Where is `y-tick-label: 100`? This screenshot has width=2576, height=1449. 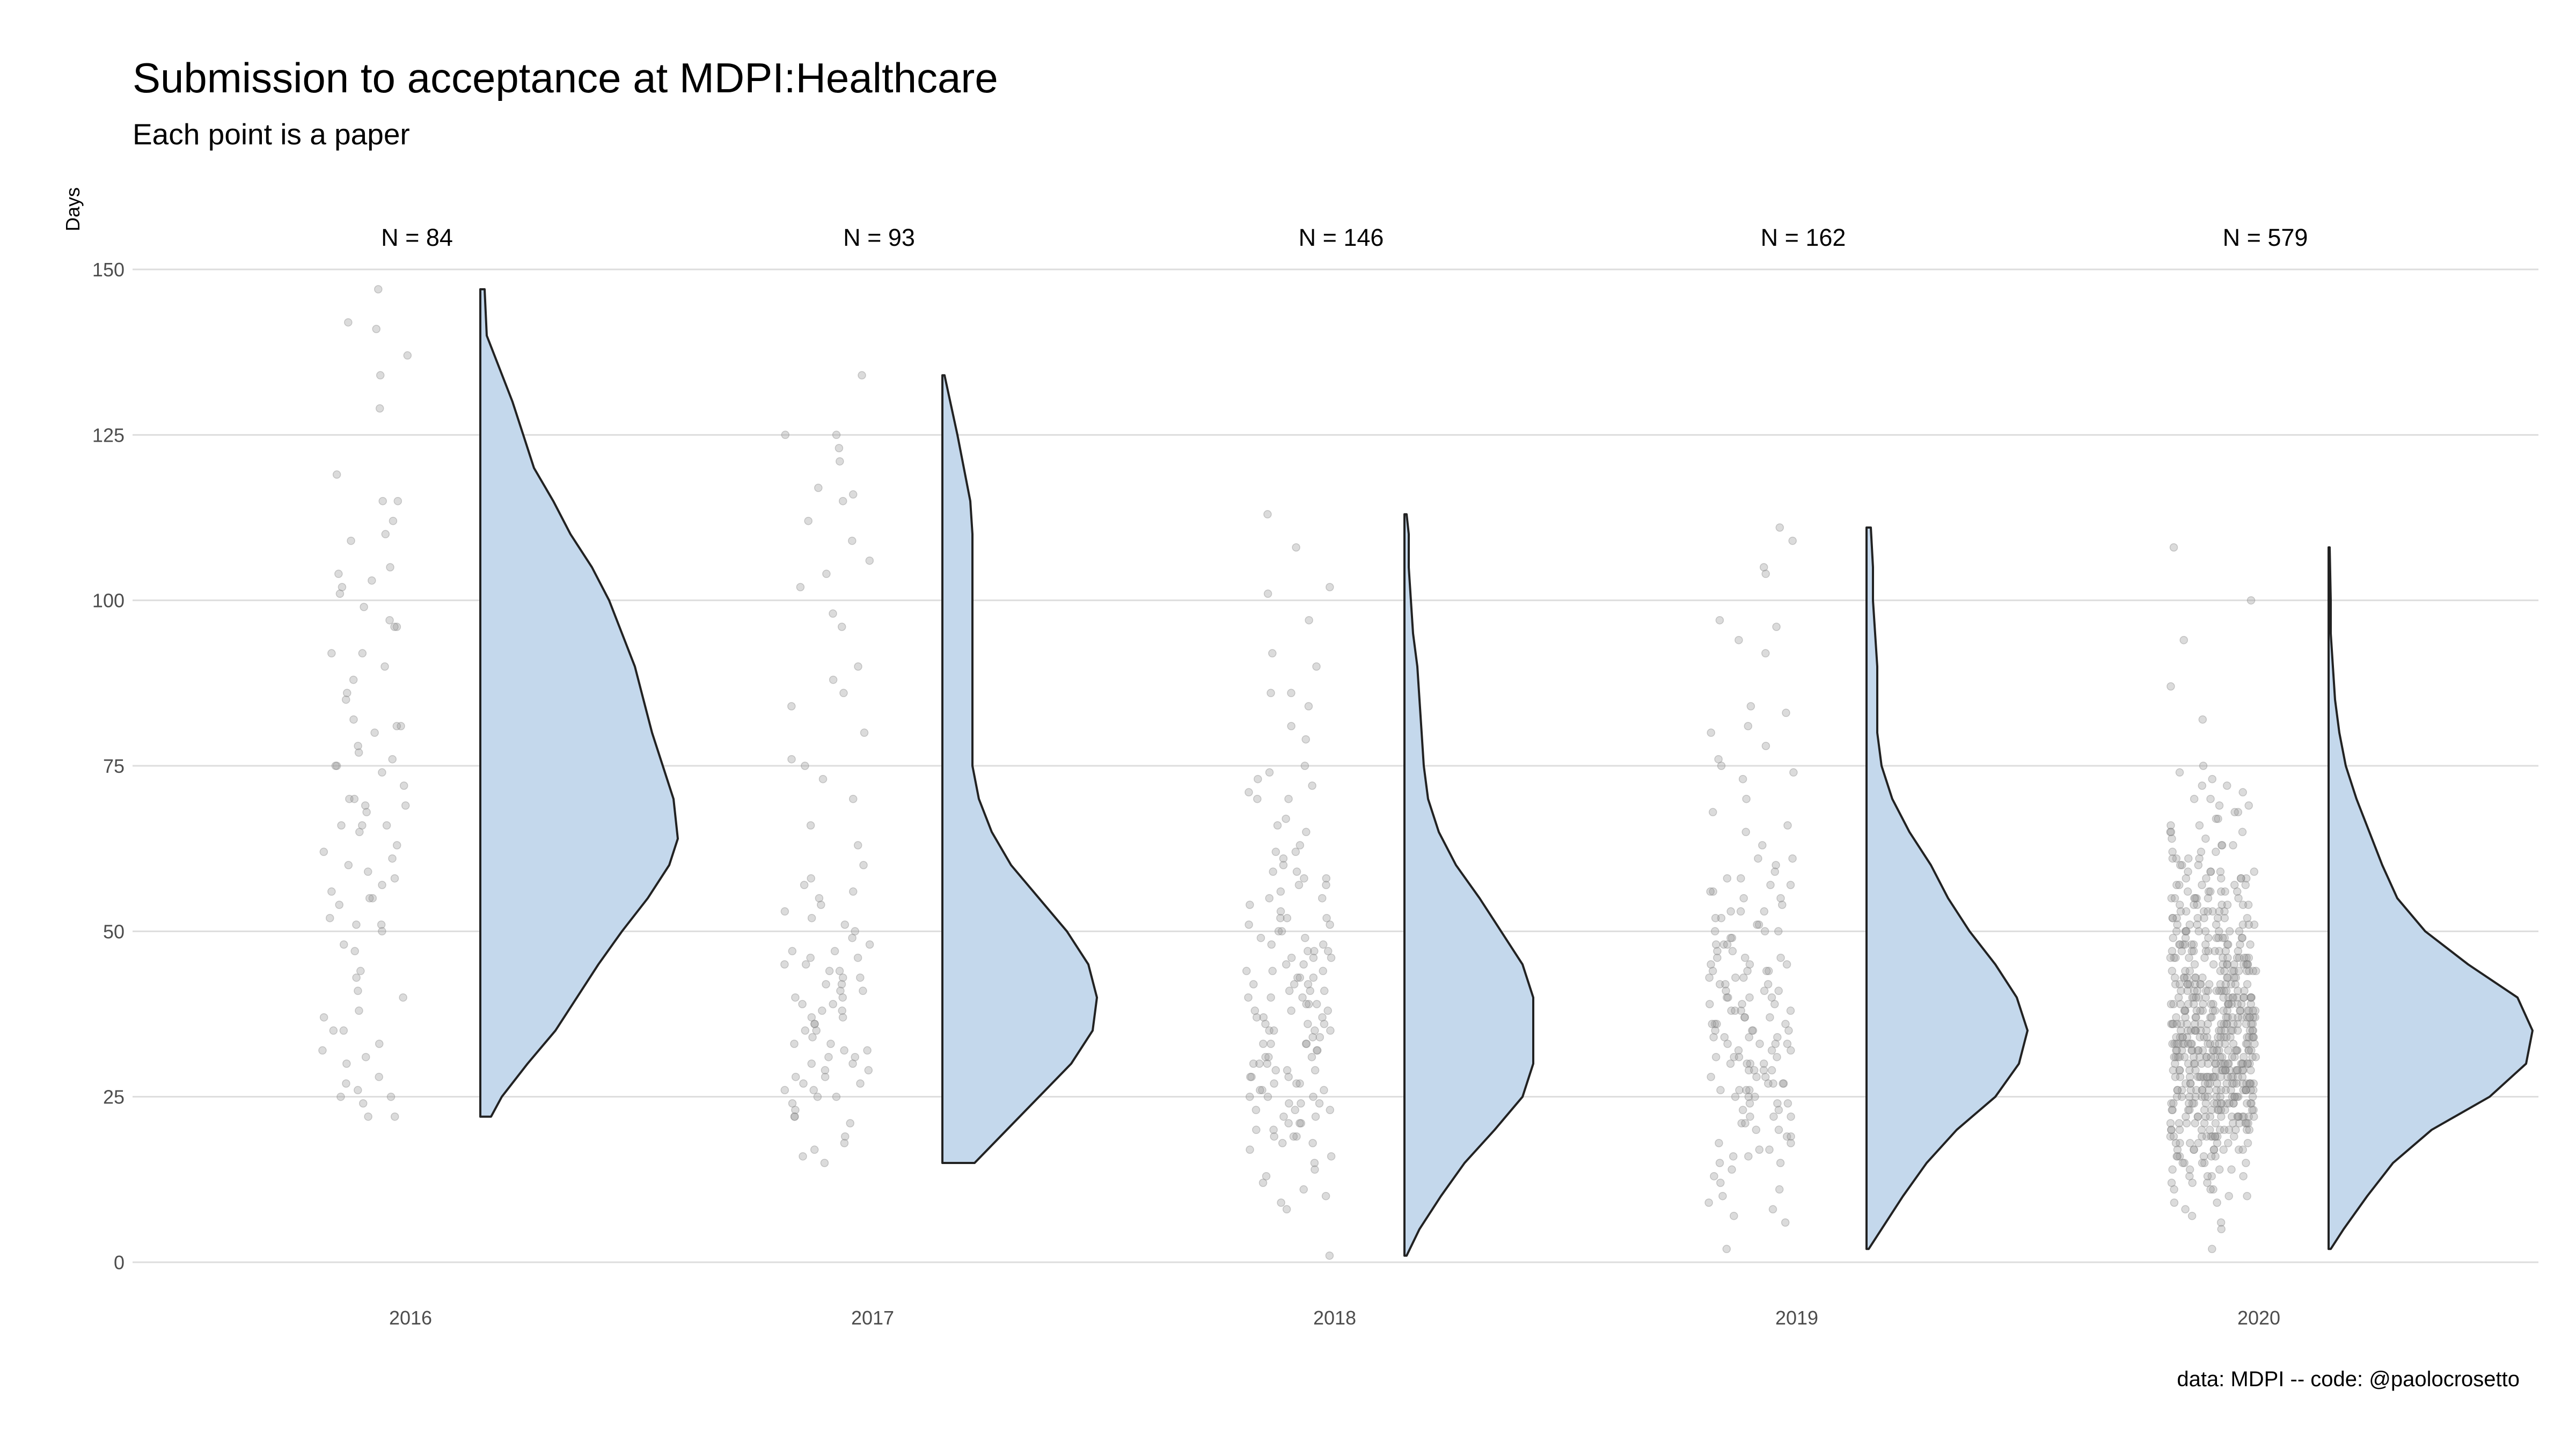 y-tick-label: 100 is located at coordinates (108, 601).